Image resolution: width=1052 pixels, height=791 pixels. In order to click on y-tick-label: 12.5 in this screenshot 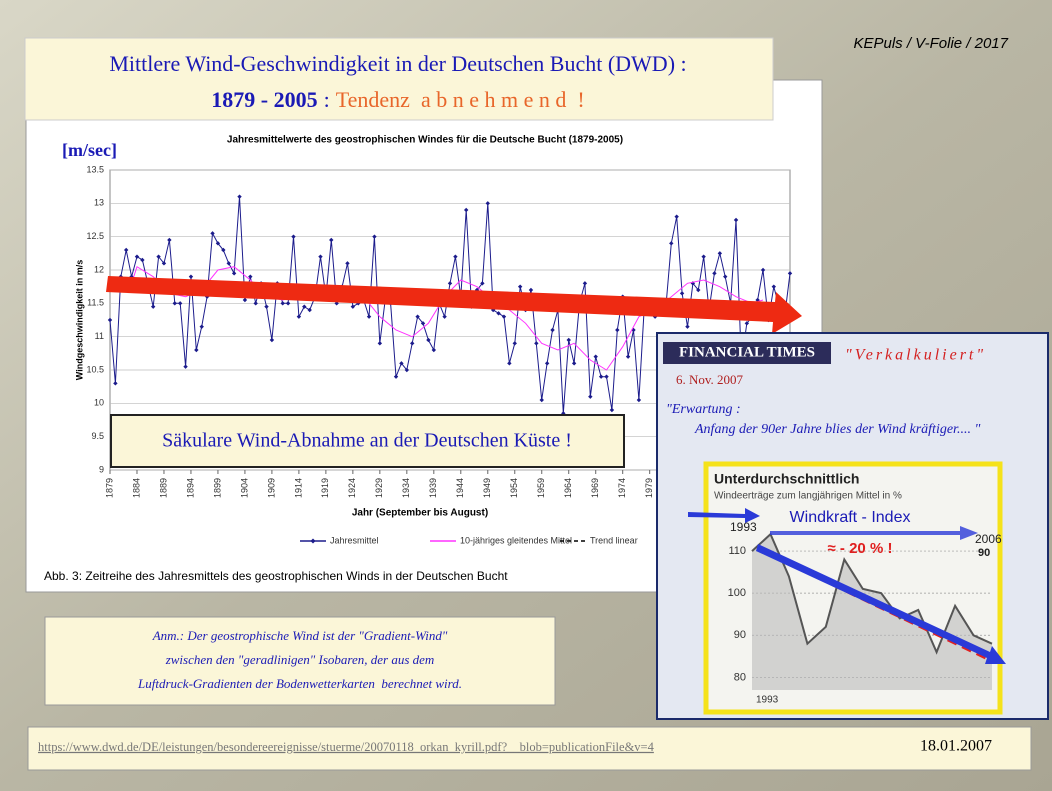, I will do `click(95, 236)`.